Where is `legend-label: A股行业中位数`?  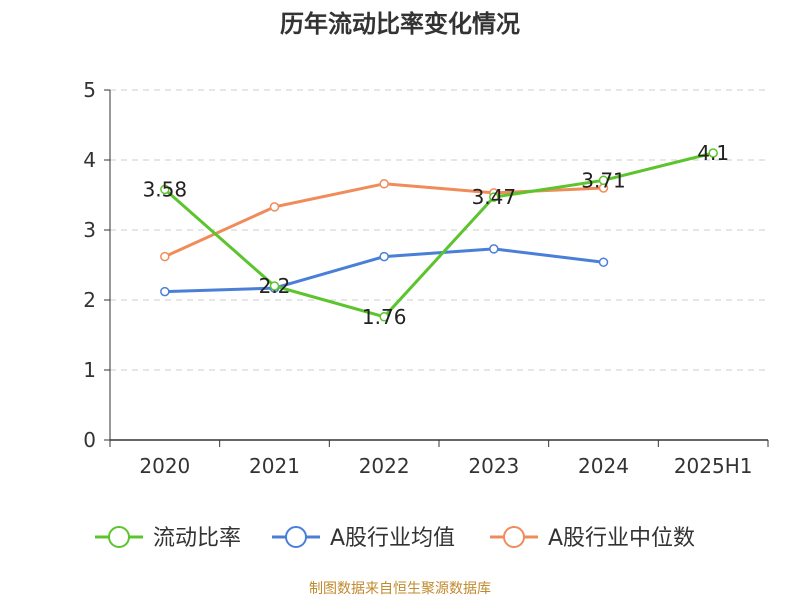 legend-label: A股行业中位数 is located at coordinates (621, 538).